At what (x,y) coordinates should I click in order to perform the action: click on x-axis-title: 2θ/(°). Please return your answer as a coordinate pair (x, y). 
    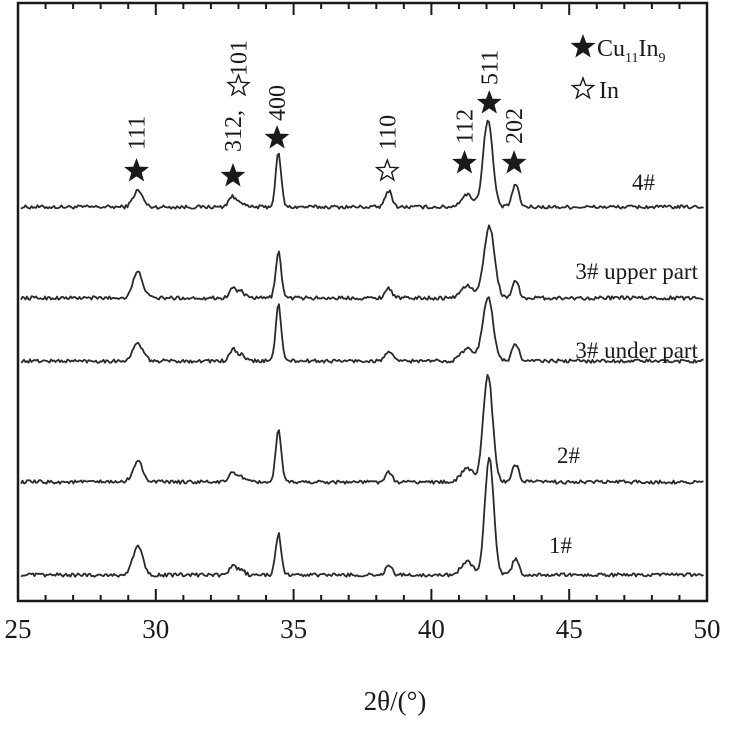
    Looking at the image, I should click on (395, 701).